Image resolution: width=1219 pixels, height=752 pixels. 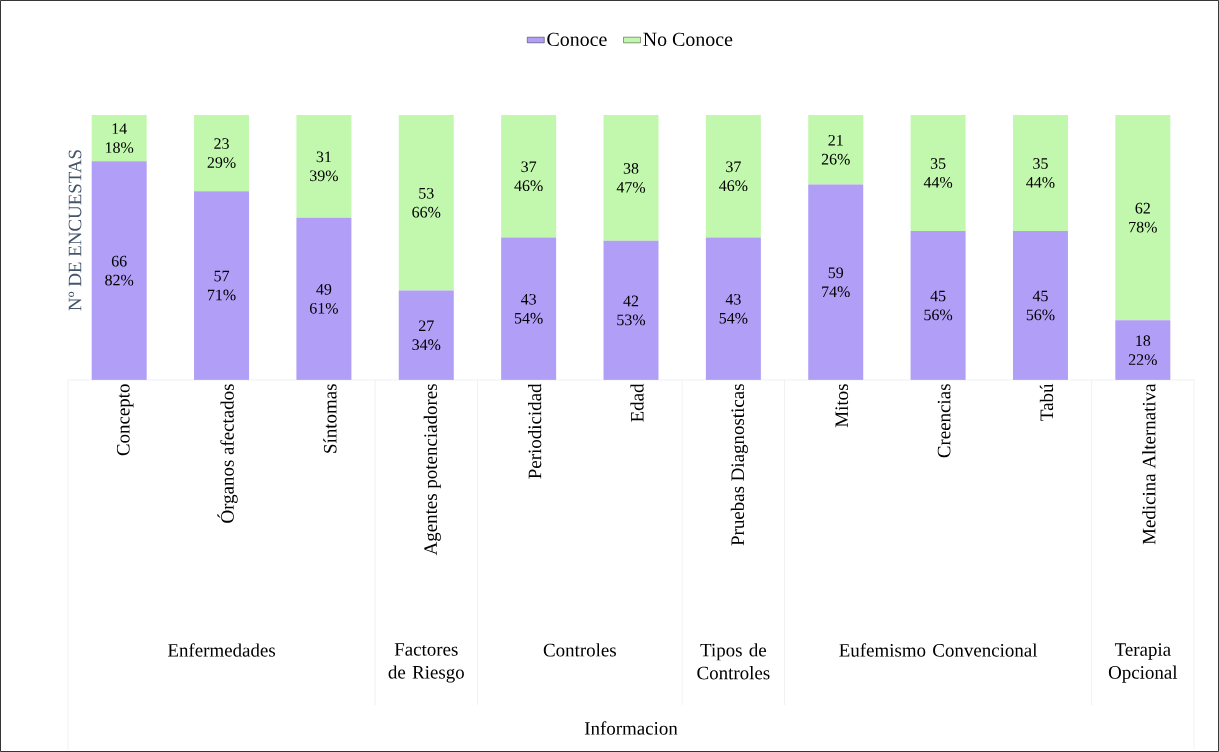 I want to click on data-label: 23 29%, so click(x=221, y=153).